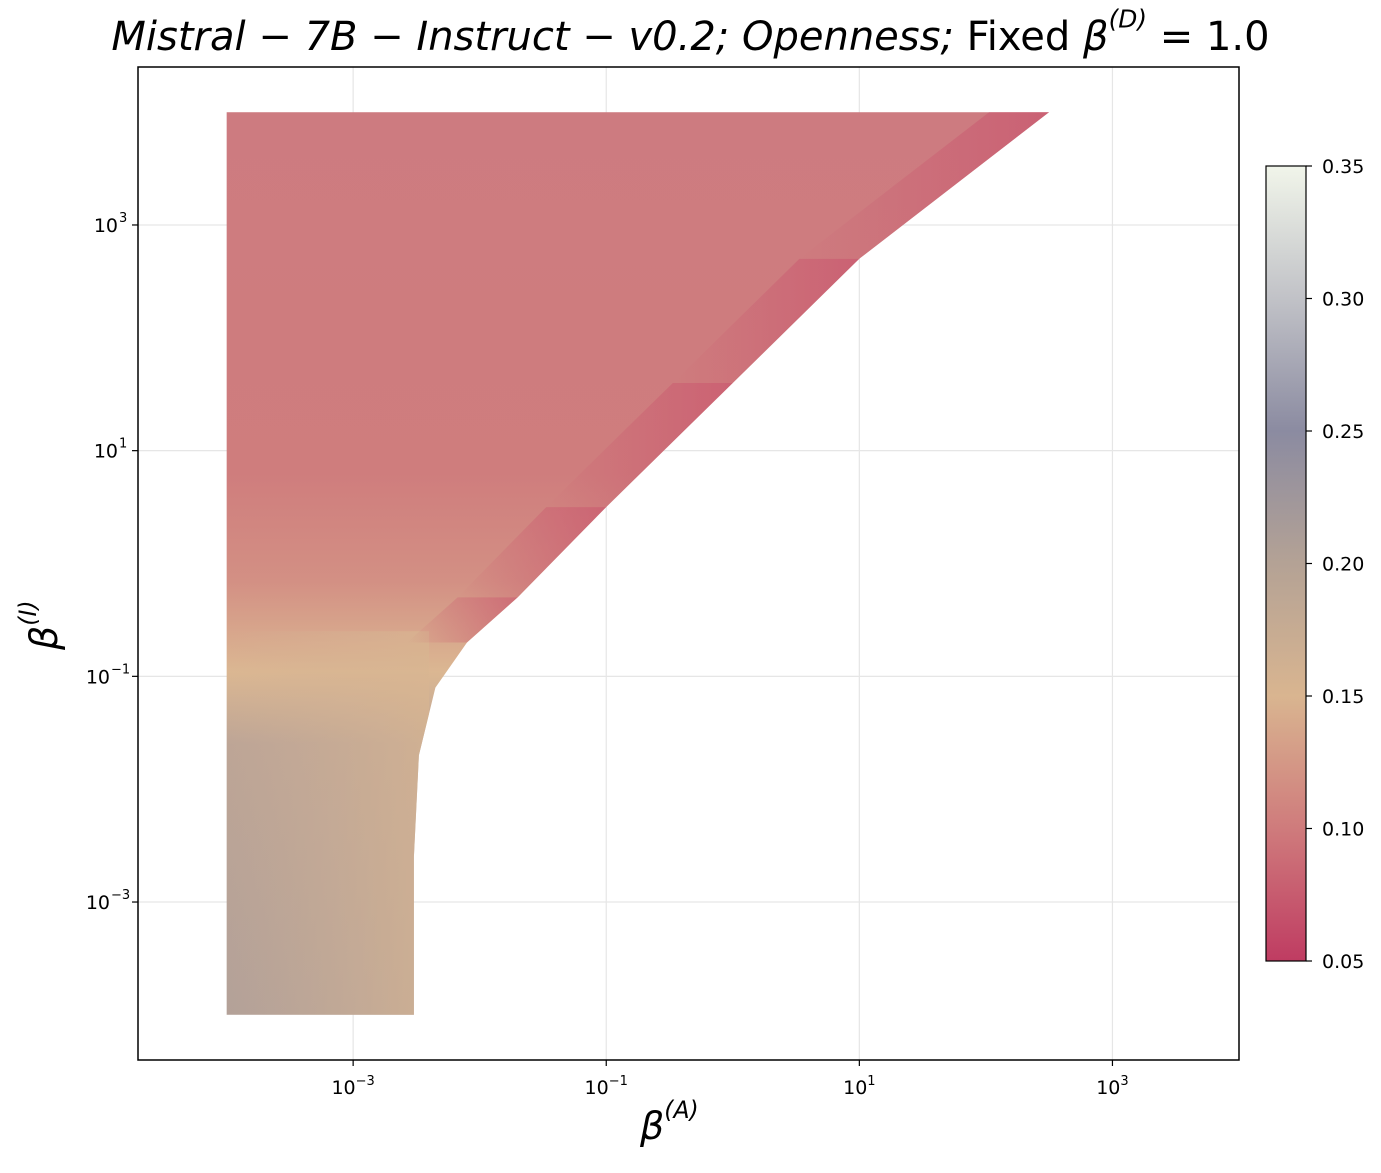  What do you see at coordinates (123, 444) in the screenshot?
I see `y-tick-exponent: 1` at bounding box center [123, 444].